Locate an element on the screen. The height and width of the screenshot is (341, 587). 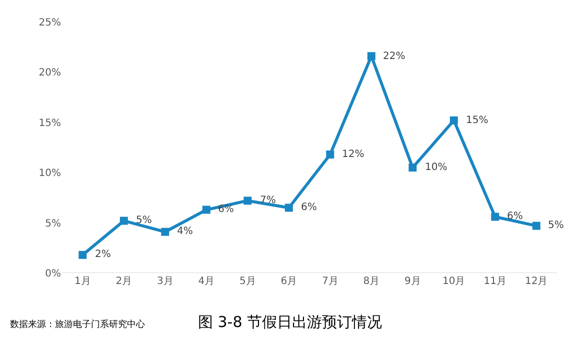
data-label: 22% is located at coordinates (394, 56).